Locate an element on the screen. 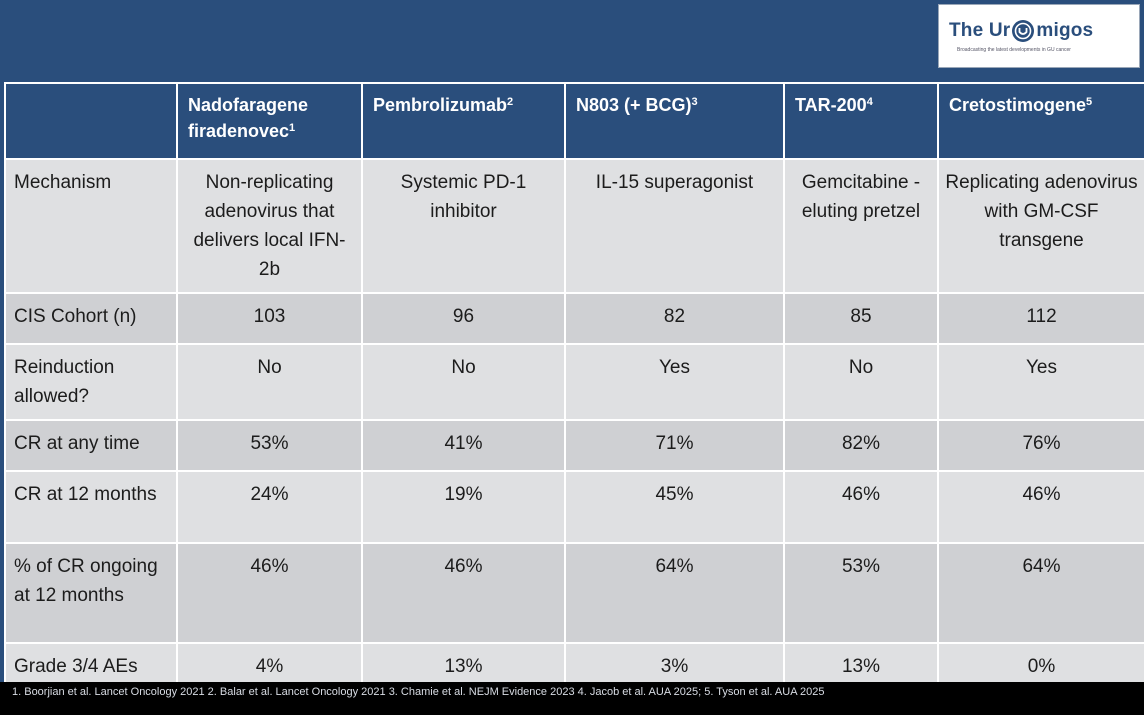 This screenshot has width=1144, height=715. table-row-cr-12-months: CR at 12 months 24% 19% 45% 46% 46% is located at coordinates (574, 507).